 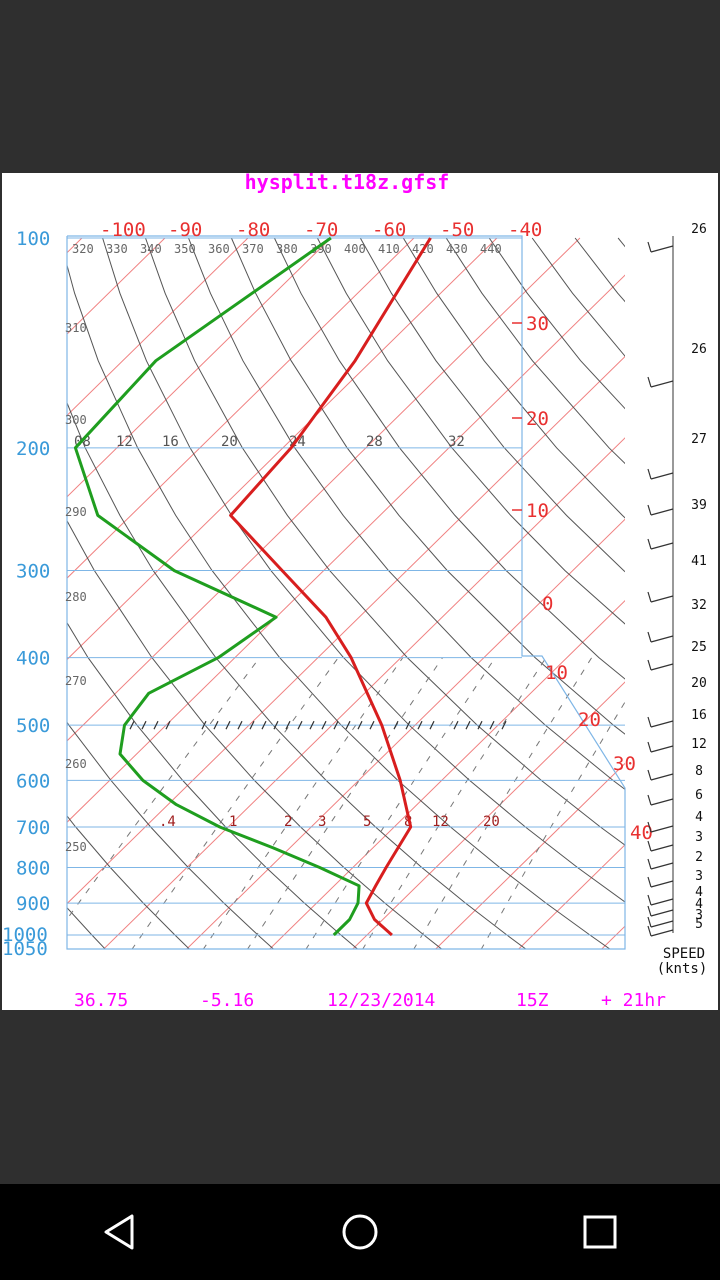 What do you see at coordinates (699, 683) in the screenshot?
I see `wind-speed-label: 20` at bounding box center [699, 683].